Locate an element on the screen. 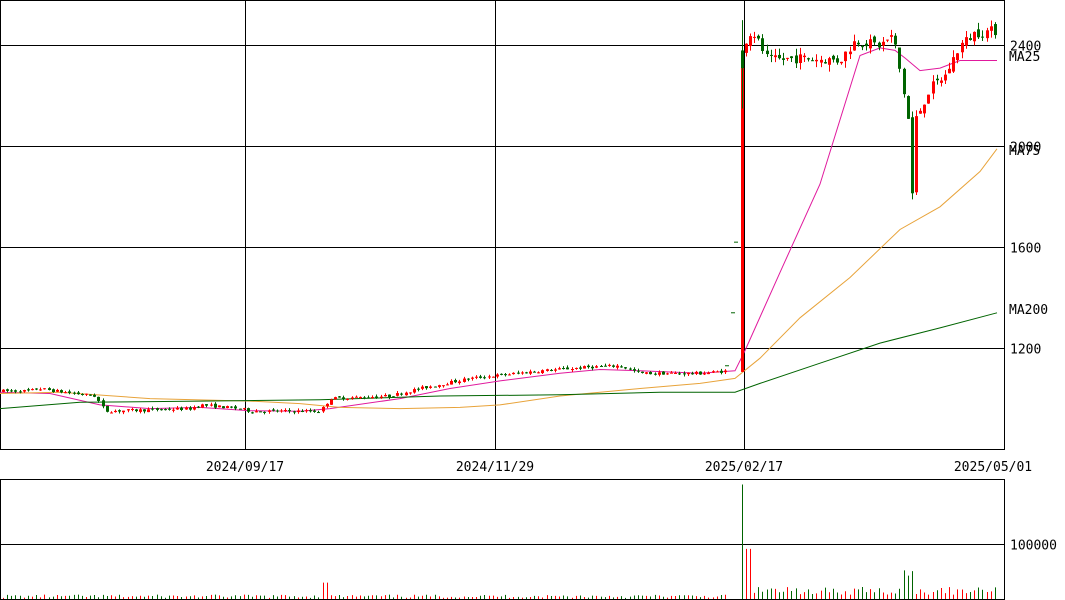 This screenshot has width=1065, height=600. price-tick-label: 1600 is located at coordinates (1025, 249).